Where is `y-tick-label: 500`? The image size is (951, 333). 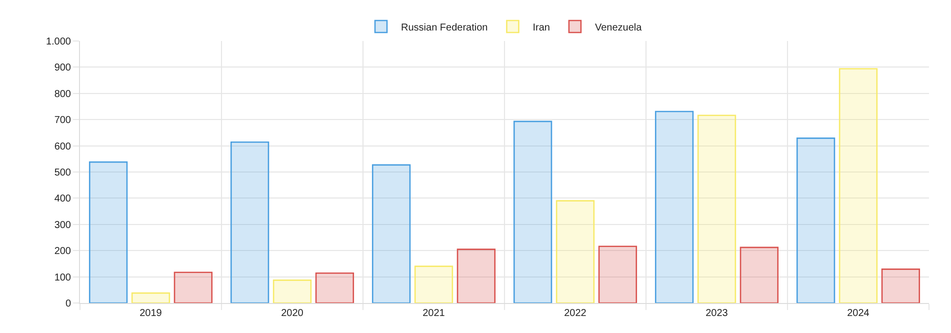
y-tick-label: 500 is located at coordinates (63, 173).